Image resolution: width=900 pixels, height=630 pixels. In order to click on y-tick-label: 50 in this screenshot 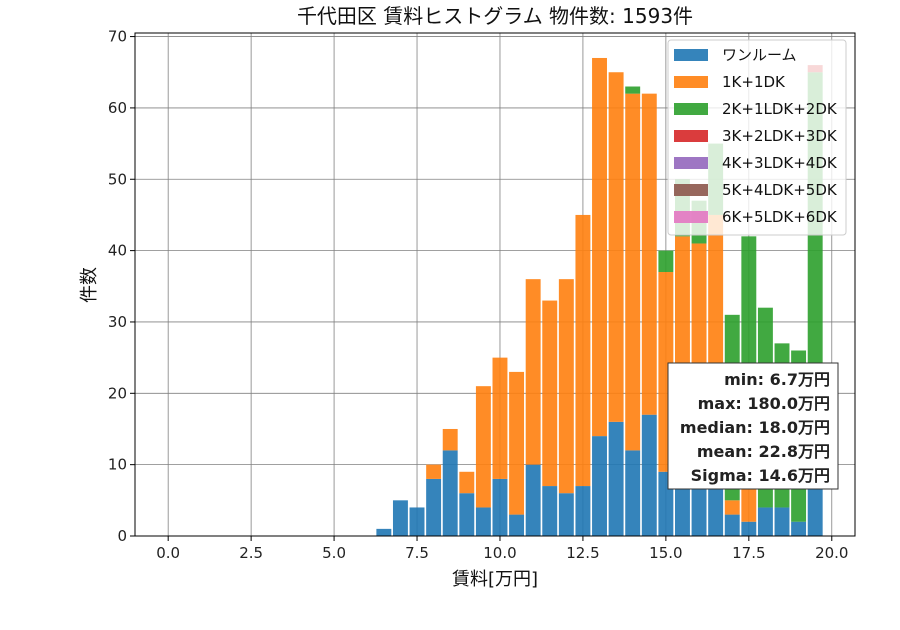, I will do `click(117, 179)`.